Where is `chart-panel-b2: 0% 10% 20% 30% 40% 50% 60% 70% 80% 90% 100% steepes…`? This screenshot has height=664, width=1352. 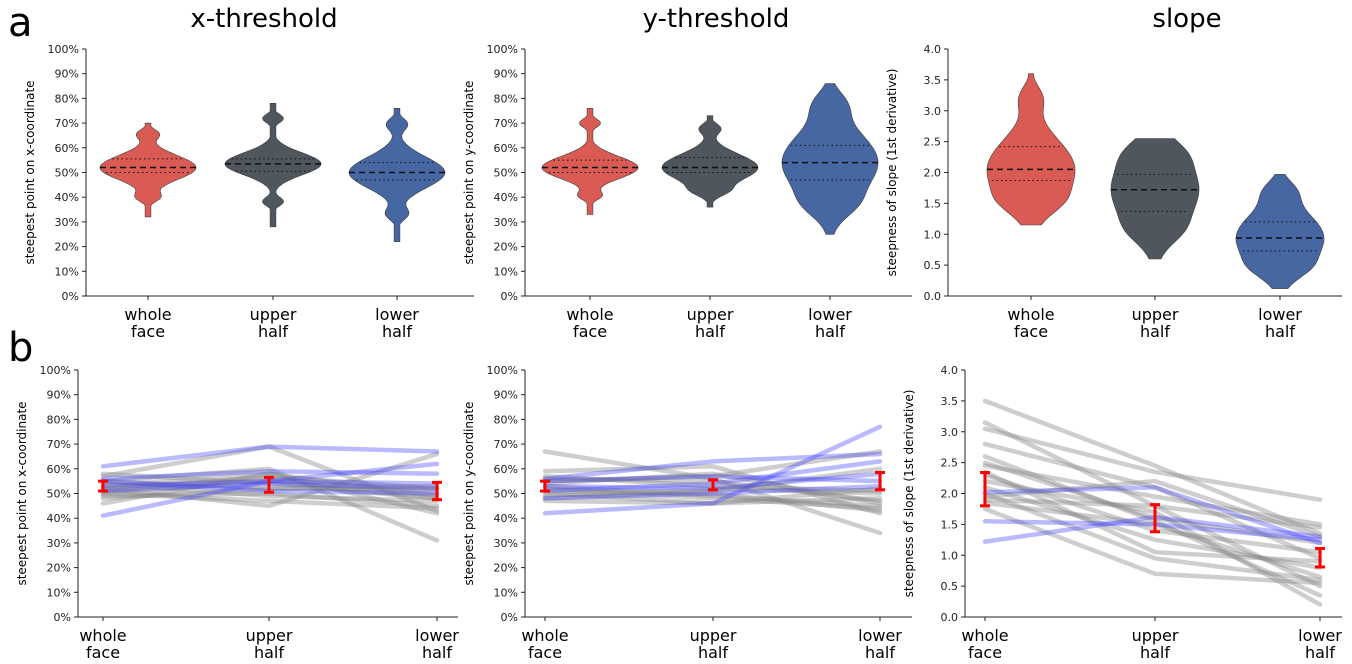 chart-panel-b2: 0% 10% 20% 30% 40% 50% 60% 70% 80% 90% 100% steepes… is located at coordinates (687, 513).